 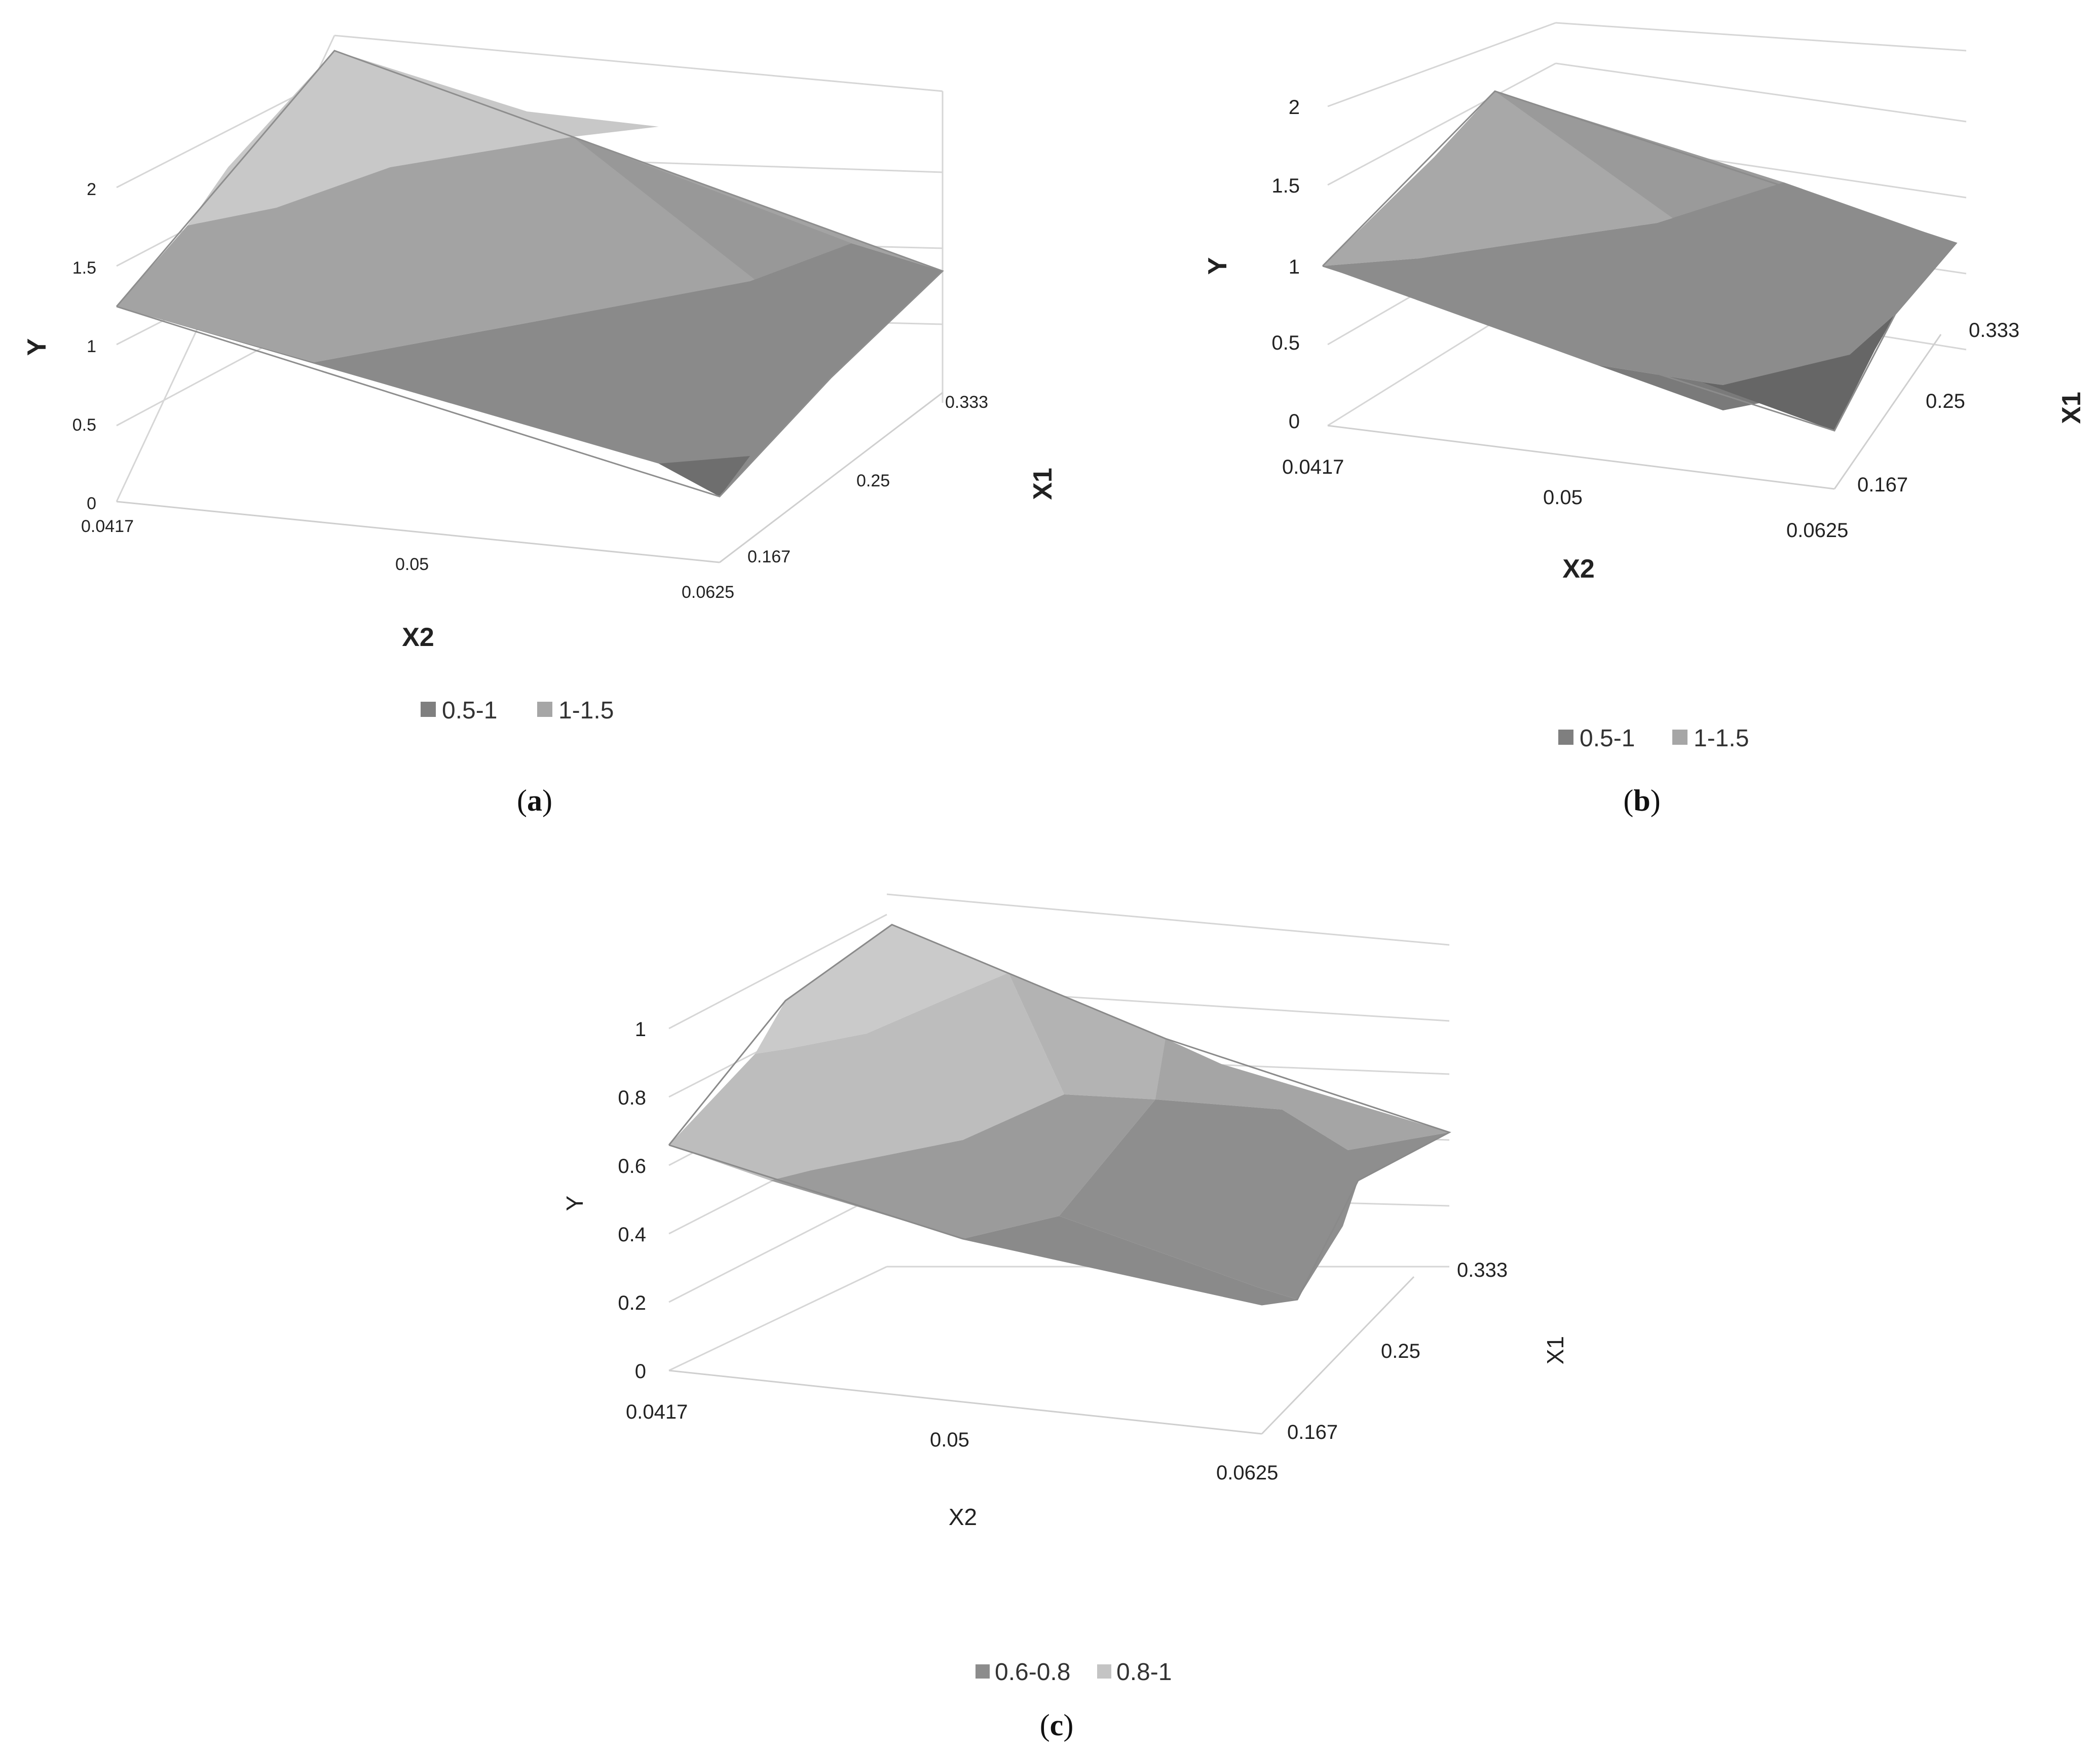 I want to click on chart-c-y-tick: 1, so click(x=641, y=1029).